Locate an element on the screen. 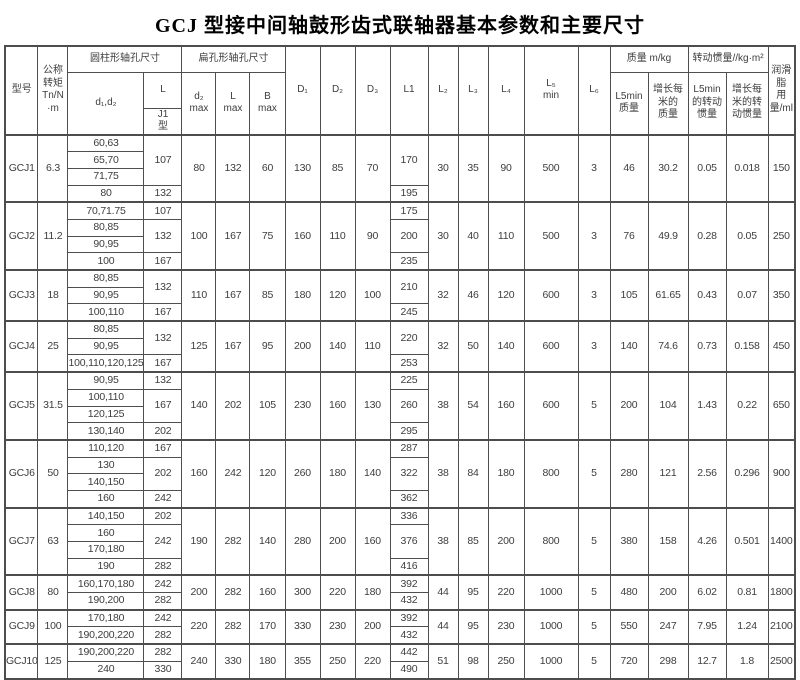 The image size is (800, 680). L3-cell: 35 is located at coordinates (473, 168).